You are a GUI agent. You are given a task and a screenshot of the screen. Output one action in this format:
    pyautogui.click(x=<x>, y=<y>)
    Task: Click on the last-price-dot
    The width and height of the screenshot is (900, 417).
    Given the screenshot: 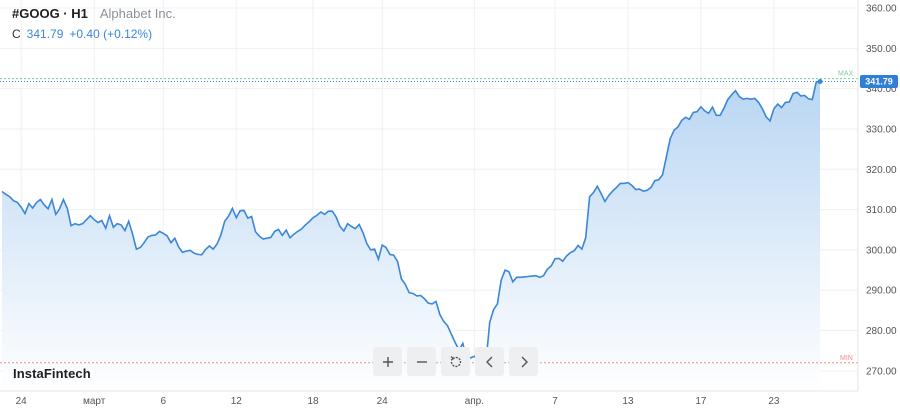 What is the action you would take?
    pyautogui.click(x=820, y=81)
    